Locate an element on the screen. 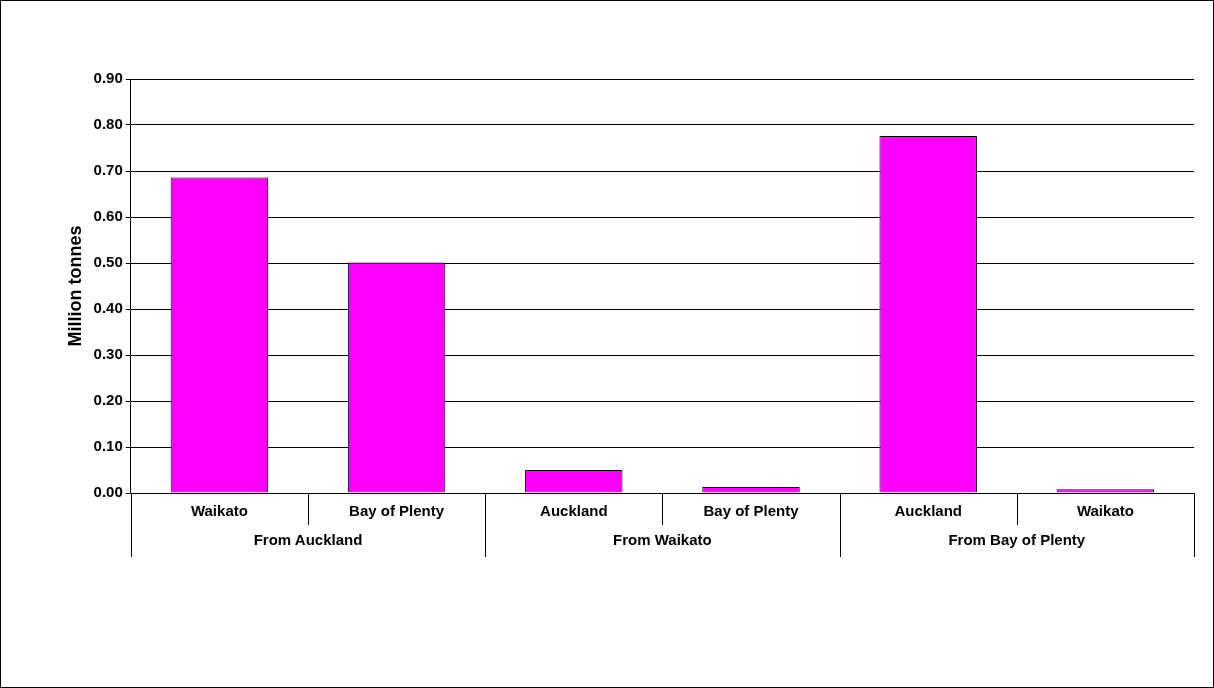 This screenshot has height=688, width=1214. y-tick-label: 0.50 is located at coordinates (108, 262).